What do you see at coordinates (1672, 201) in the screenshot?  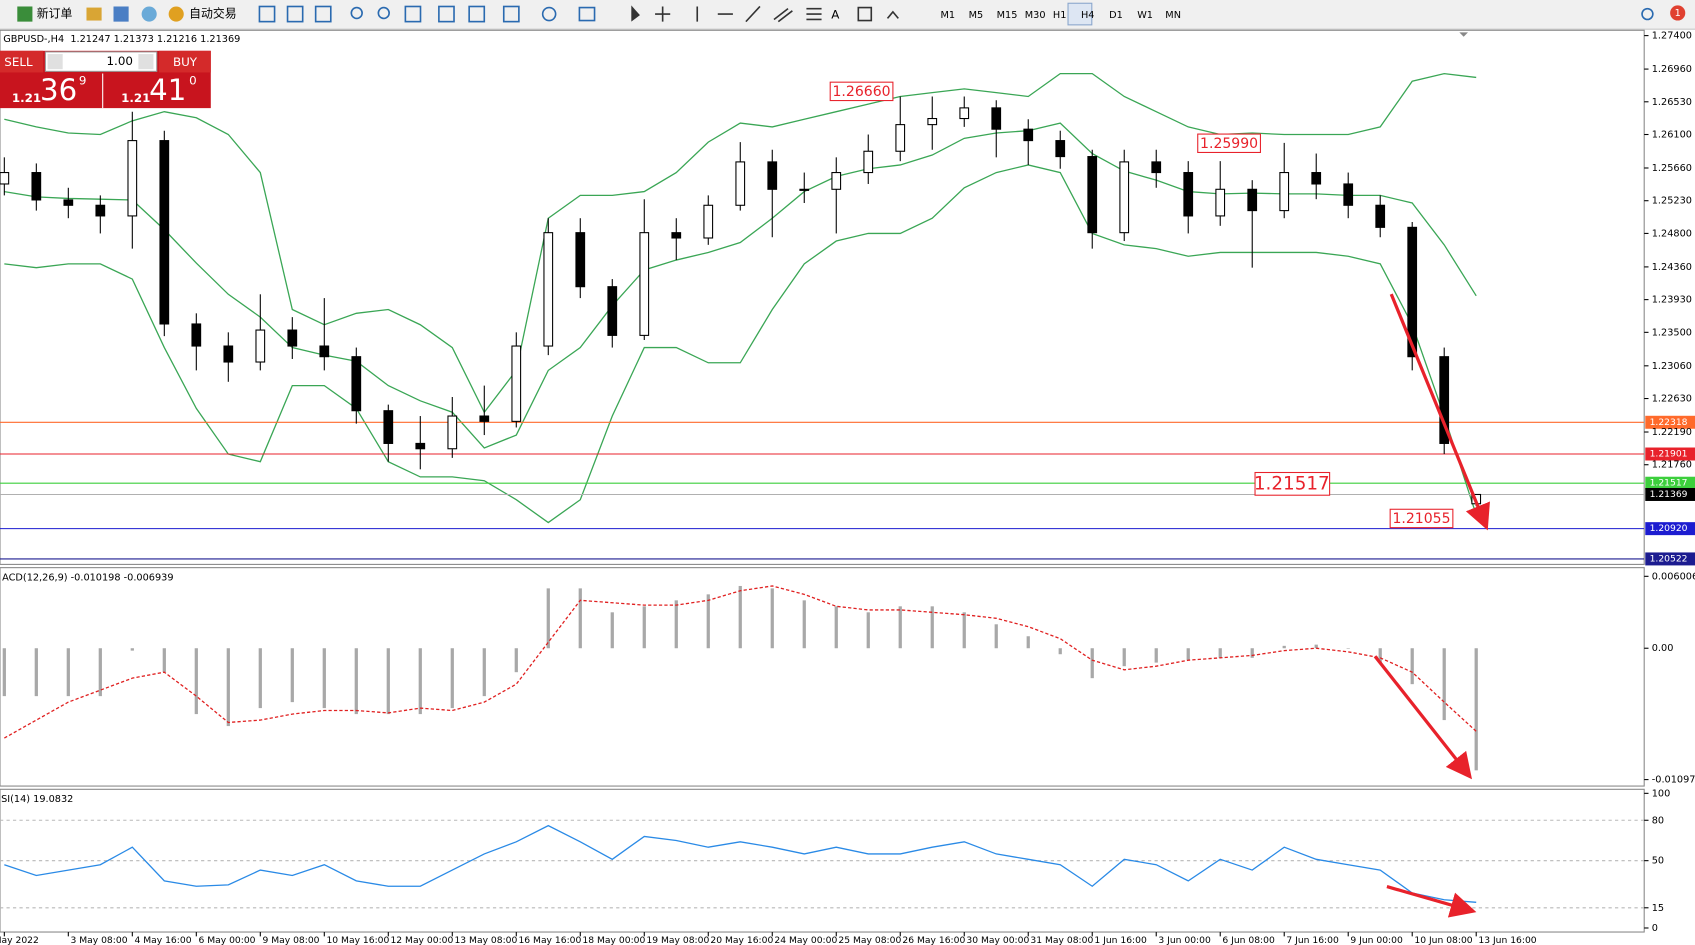 I see `y-tick-label: 1.25230` at bounding box center [1672, 201].